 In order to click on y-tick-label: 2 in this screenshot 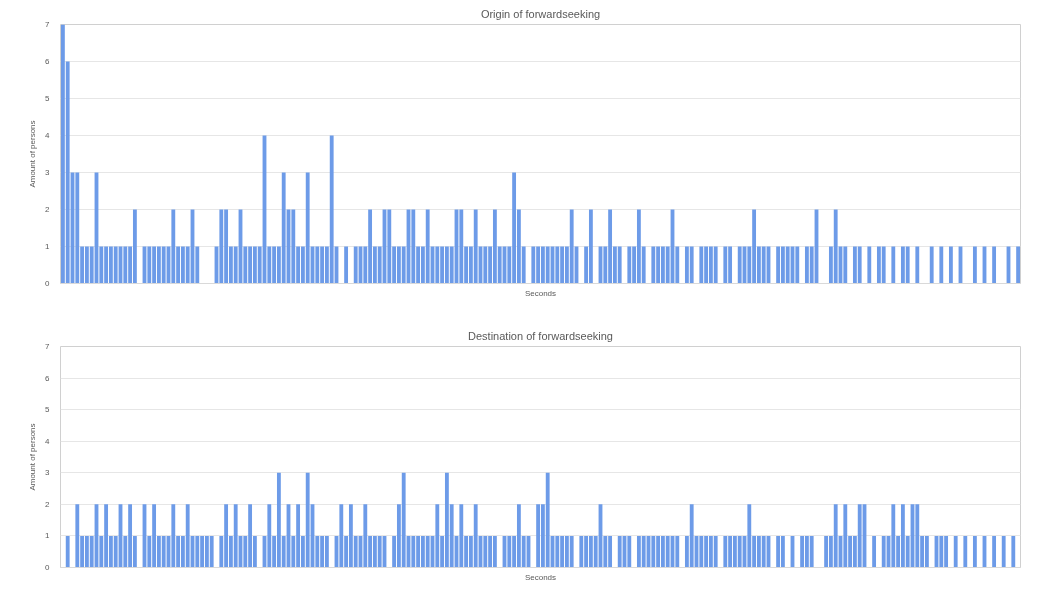, I will do `click(48, 504)`.